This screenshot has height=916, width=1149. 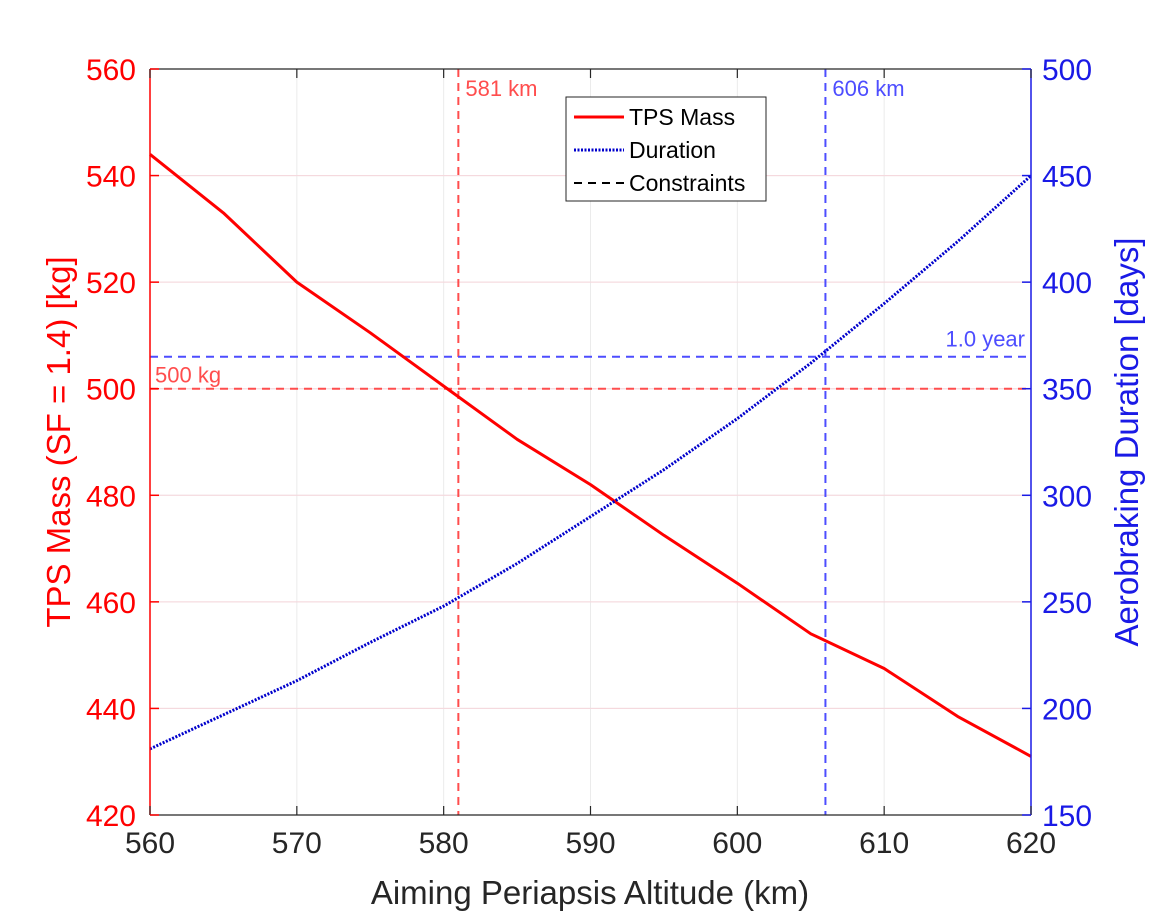 What do you see at coordinates (1067, 70) in the screenshot?
I see `y-right-tick-label: 500` at bounding box center [1067, 70].